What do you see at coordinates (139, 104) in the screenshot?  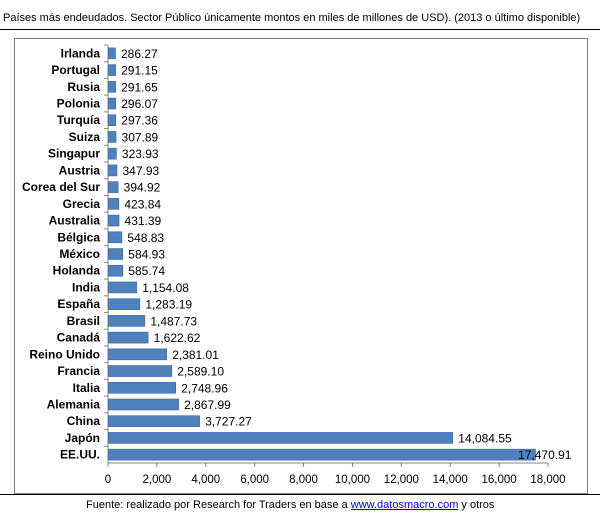 I see `value-label: 296.07` at bounding box center [139, 104].